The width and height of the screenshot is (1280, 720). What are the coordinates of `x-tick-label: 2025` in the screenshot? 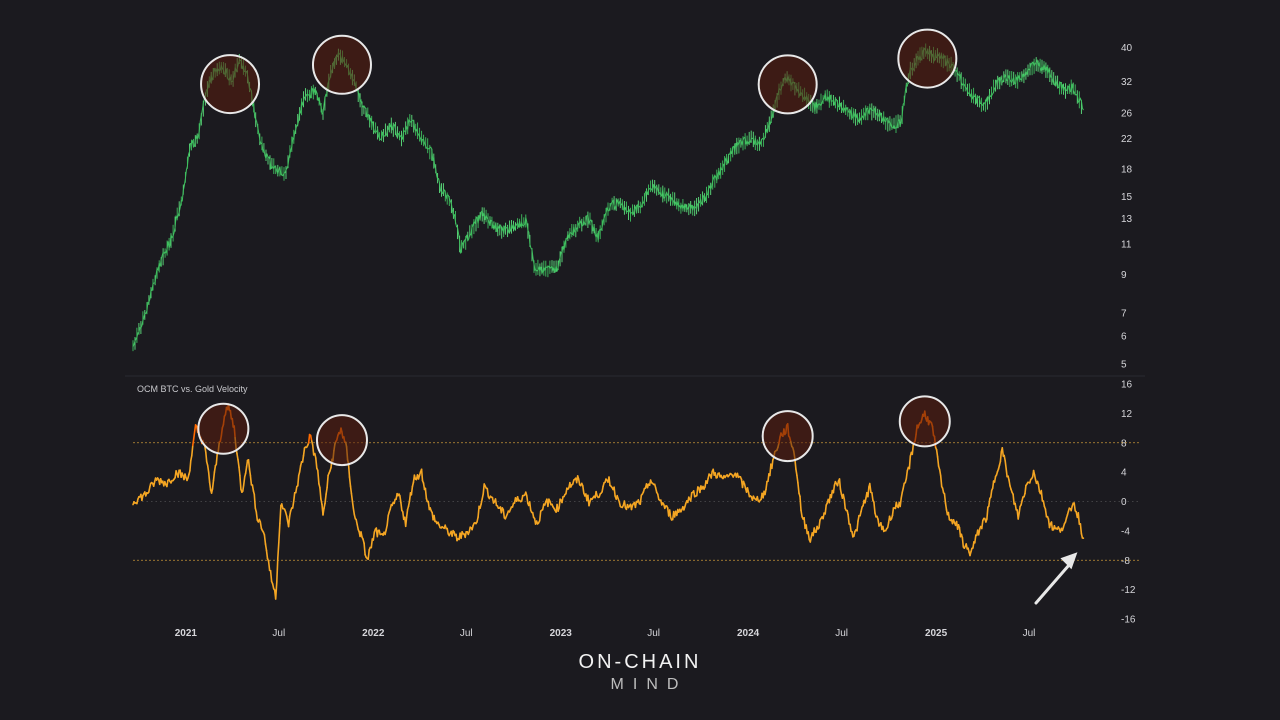 It's located at (936, 633).